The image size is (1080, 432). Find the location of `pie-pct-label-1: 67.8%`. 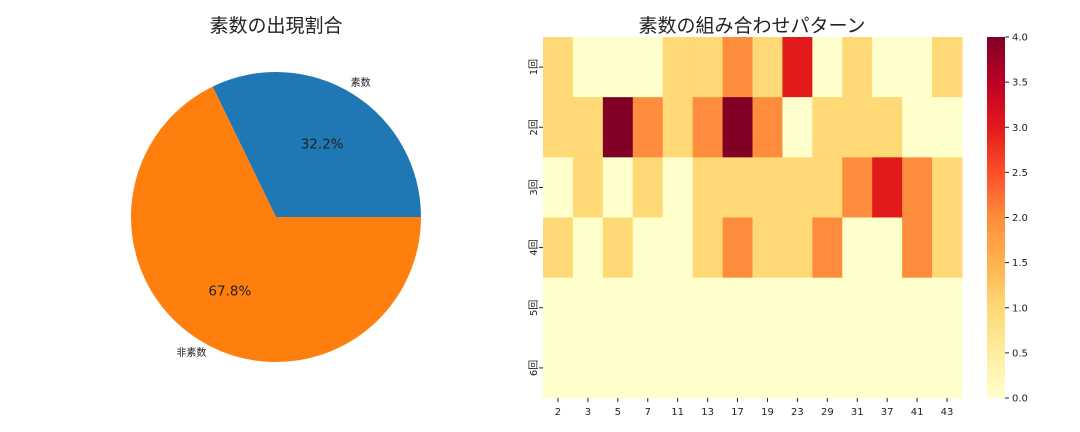

pie-pct-label-1: 67.8% is located at coordinates (229, 292).